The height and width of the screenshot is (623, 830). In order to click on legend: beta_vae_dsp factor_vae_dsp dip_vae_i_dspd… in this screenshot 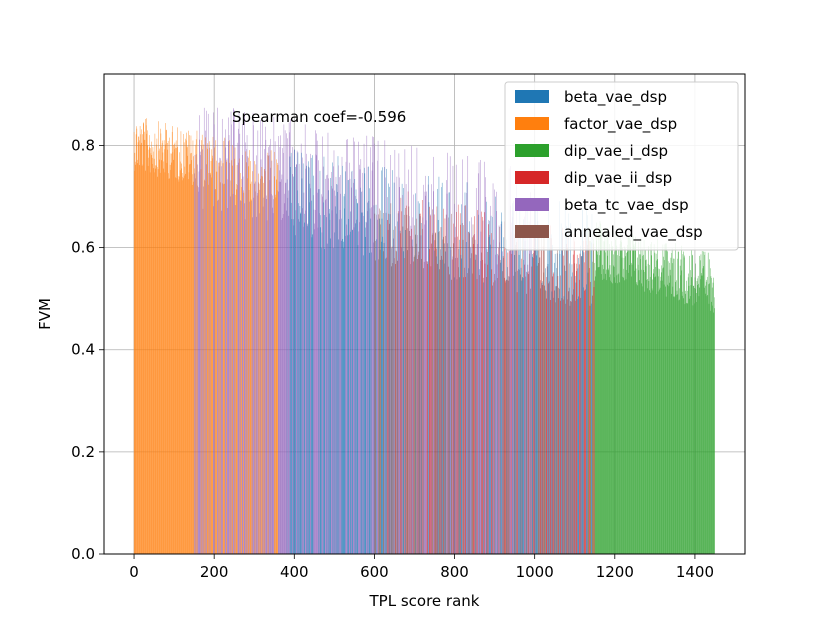, I will do `click(621, 166)`.